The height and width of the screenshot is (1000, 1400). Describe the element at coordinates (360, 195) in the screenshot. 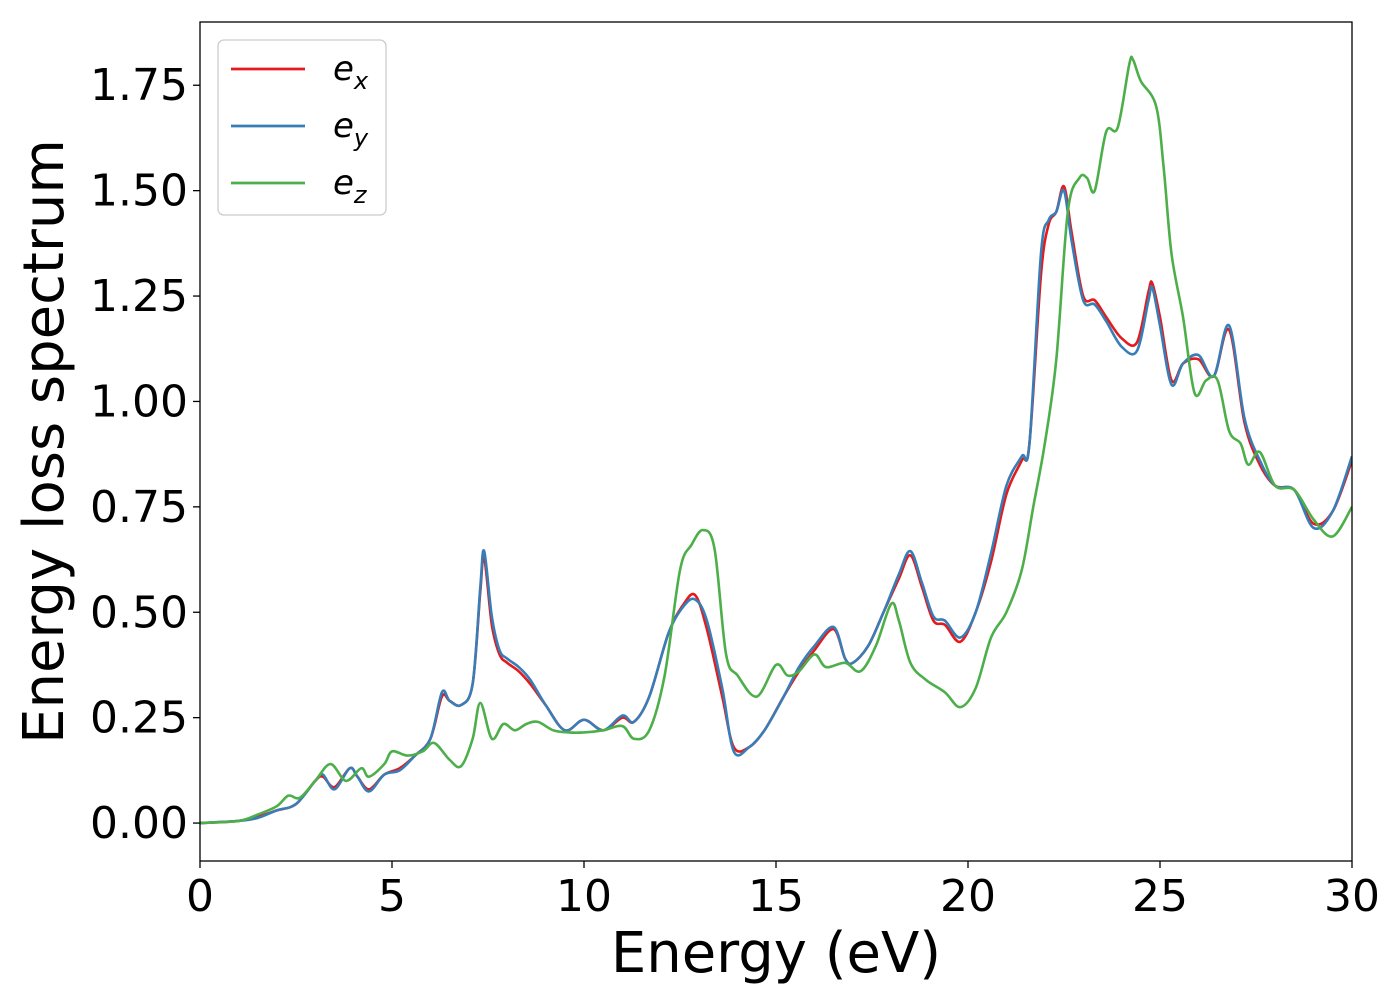

I see `legend-subscript: z` at that location.